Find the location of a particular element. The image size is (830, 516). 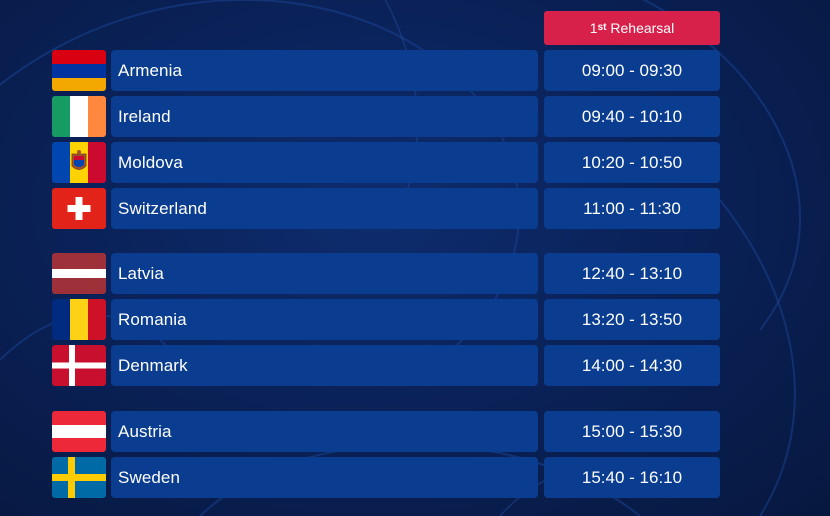

romania-flag-icon is located at coordinates (79, 319).